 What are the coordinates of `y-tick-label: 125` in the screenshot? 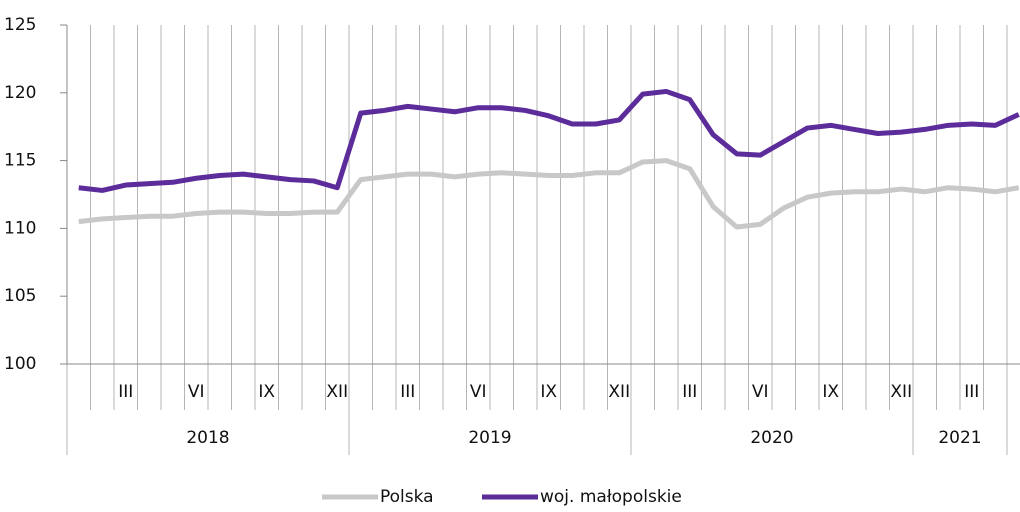 It's located at (20, 25).